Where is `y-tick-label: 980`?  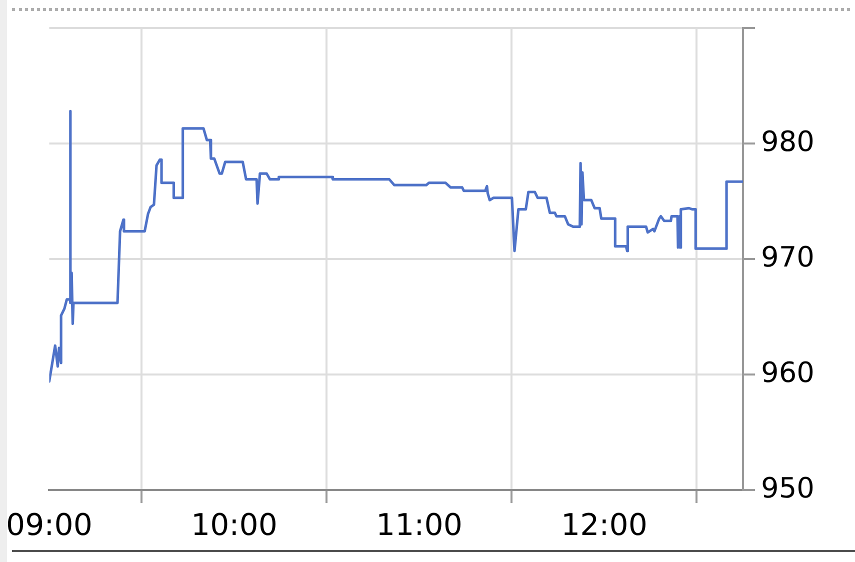
y-tick-label: 980 is located at coordinates (787, 141).